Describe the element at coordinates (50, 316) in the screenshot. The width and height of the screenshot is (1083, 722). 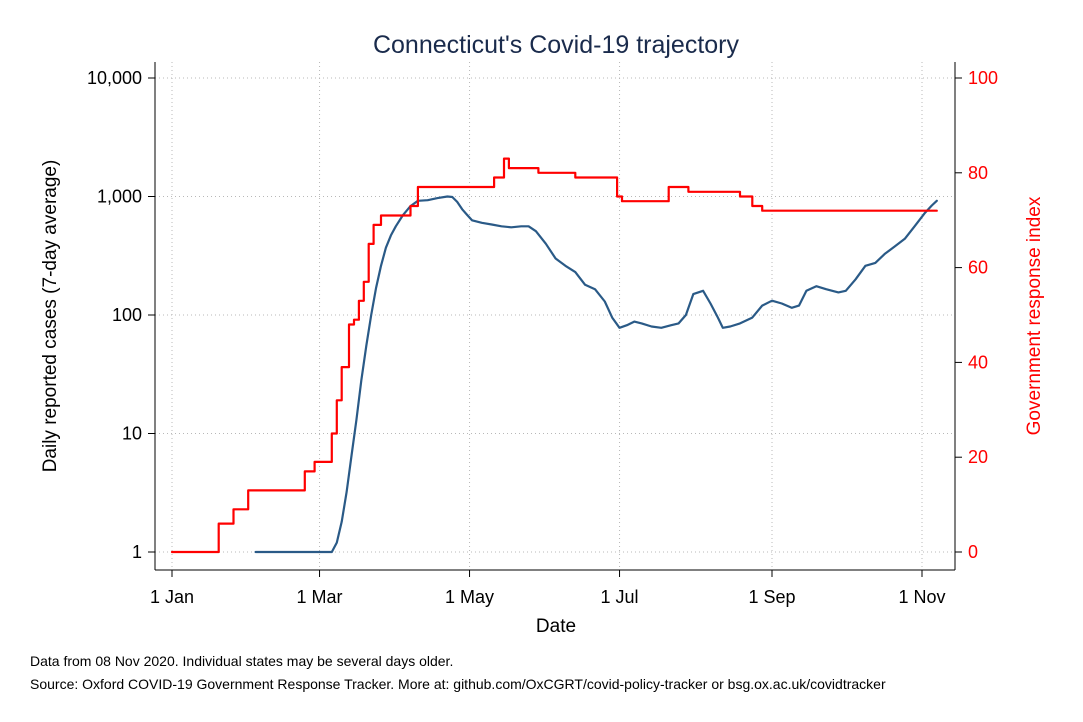
I see `y-axis-label-left: Daily reported cases (7-day average)` at that location.